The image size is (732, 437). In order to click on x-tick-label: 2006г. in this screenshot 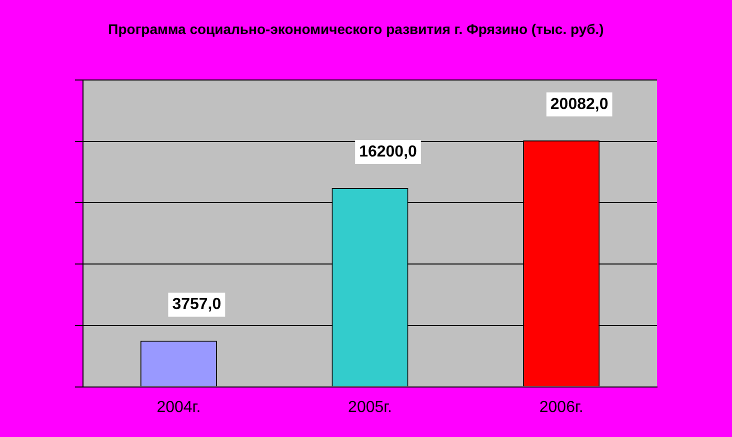, I will do `click(561, 407)`.